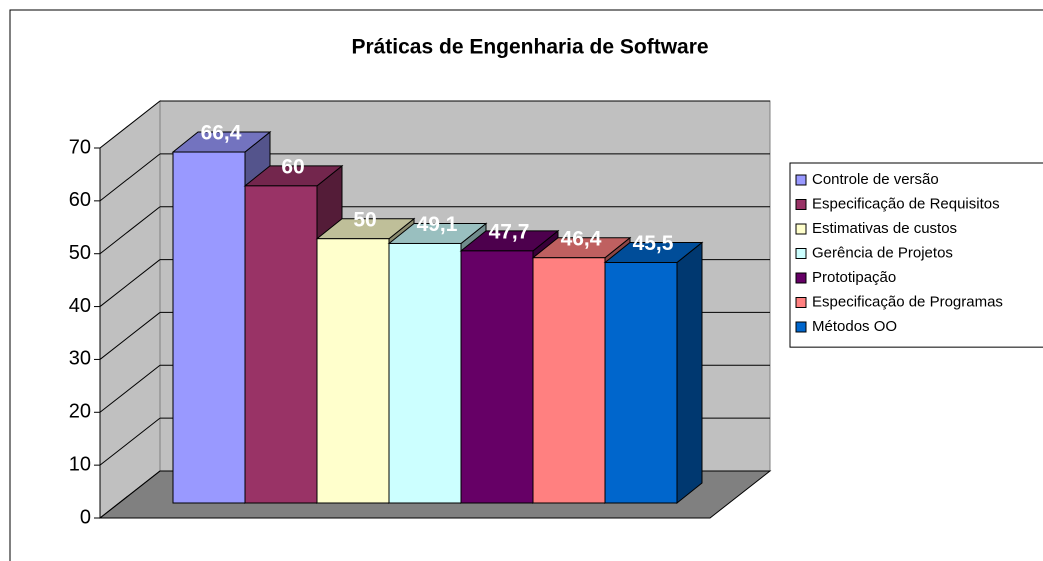  What do you see at coordinates (875, 179) in the screenshot?
I see `legend-label: Controle de versão` at bounding box center [875, 179].